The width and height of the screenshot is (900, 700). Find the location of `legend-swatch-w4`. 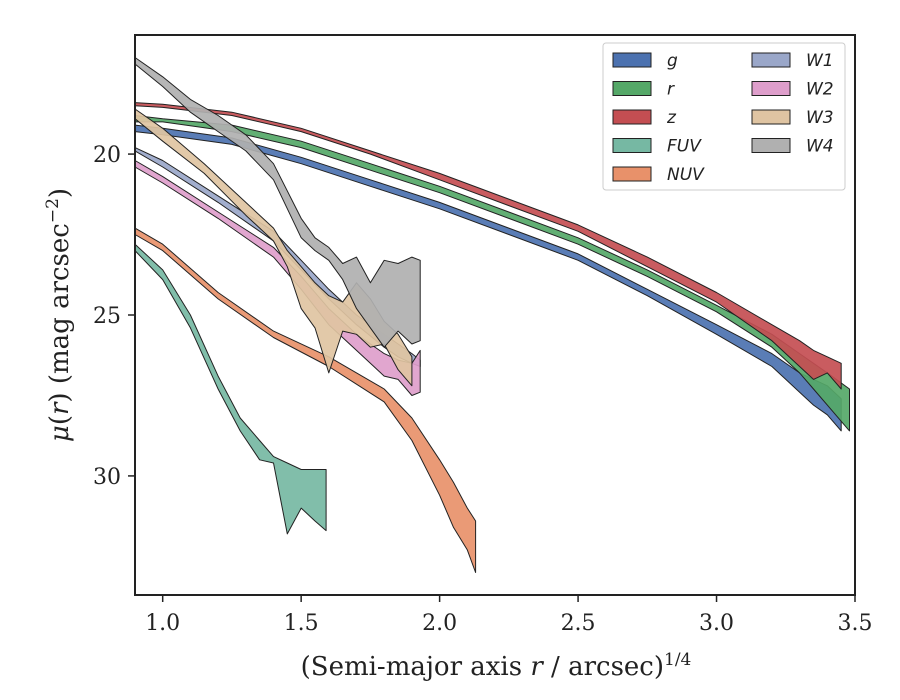

legend-swatch-w4 is located at coordinates (771, 145).